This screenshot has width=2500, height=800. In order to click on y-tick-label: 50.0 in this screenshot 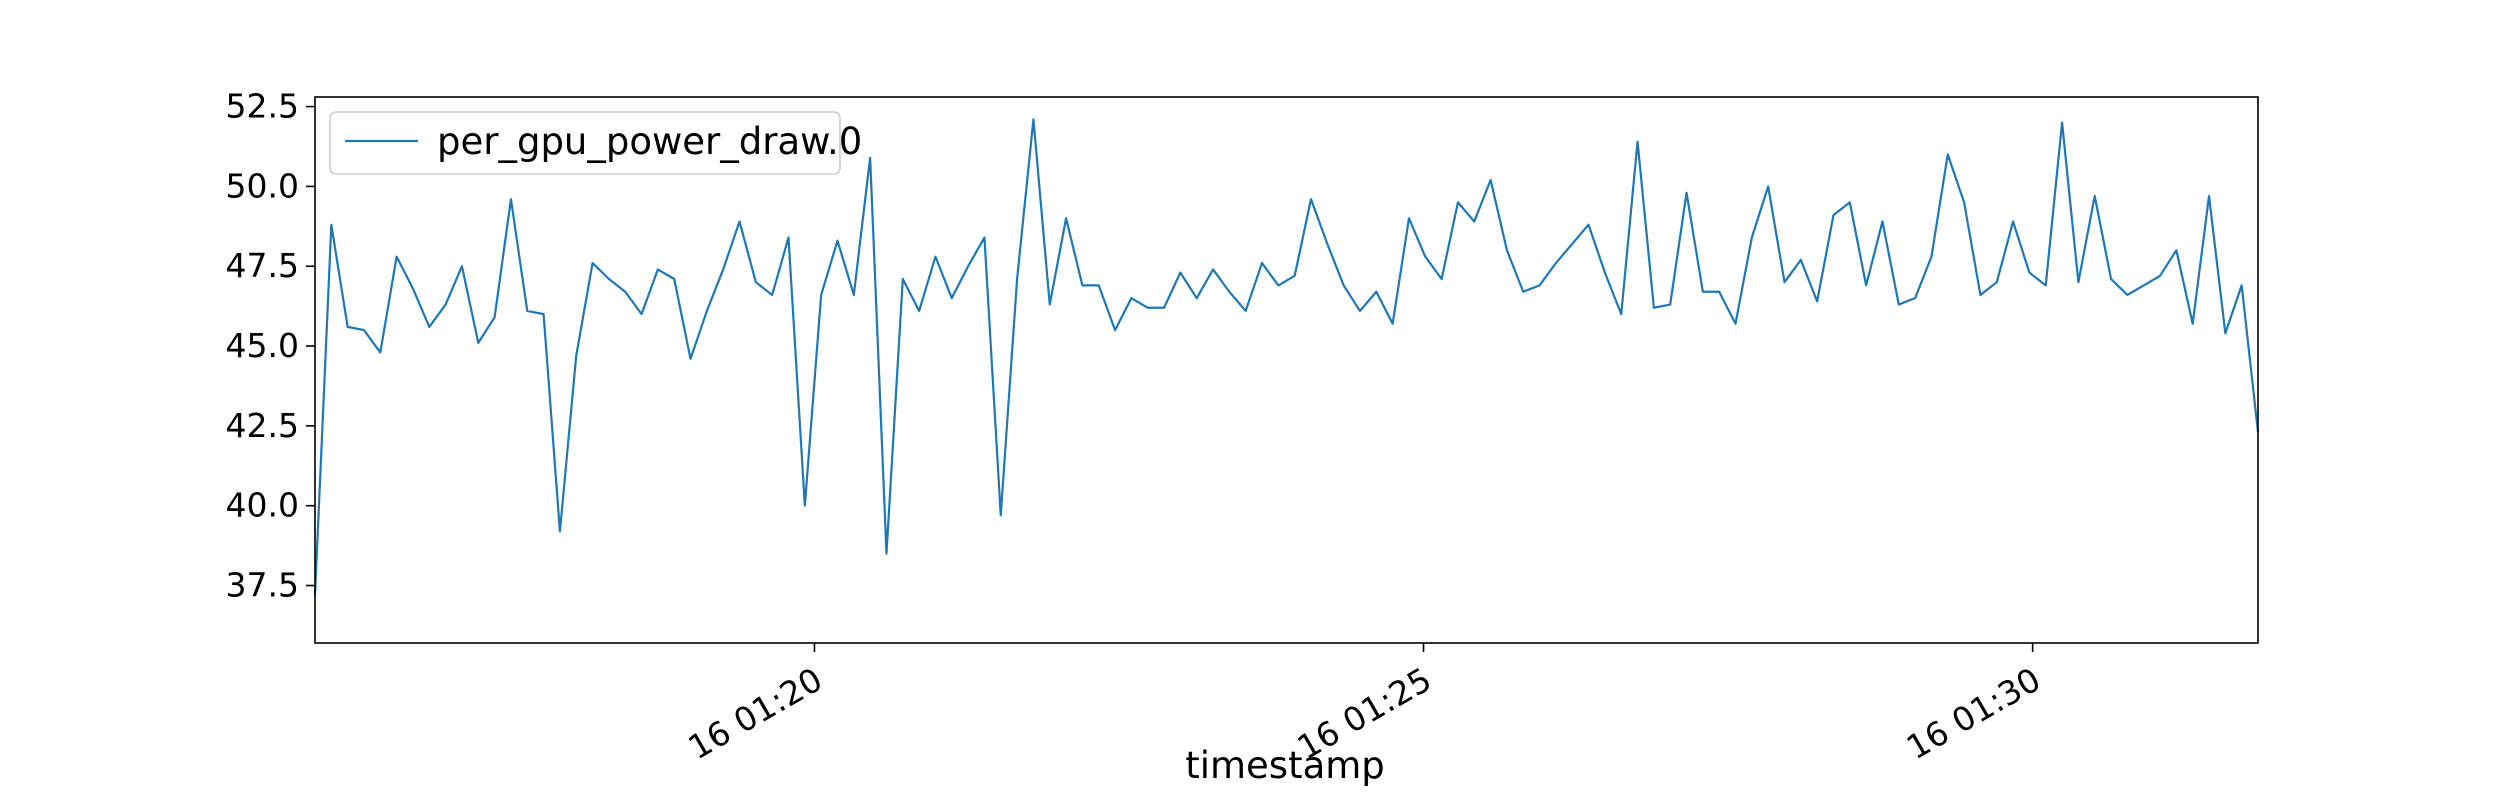, I will do `click(262, 185)`.